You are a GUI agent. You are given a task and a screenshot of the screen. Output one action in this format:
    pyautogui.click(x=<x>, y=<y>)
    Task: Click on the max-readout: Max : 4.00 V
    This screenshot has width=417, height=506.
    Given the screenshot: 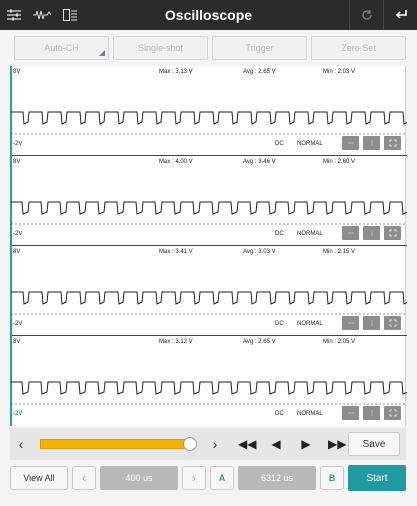 What is the action you would take?
    pyautogui.click(x=176, y=162)
    